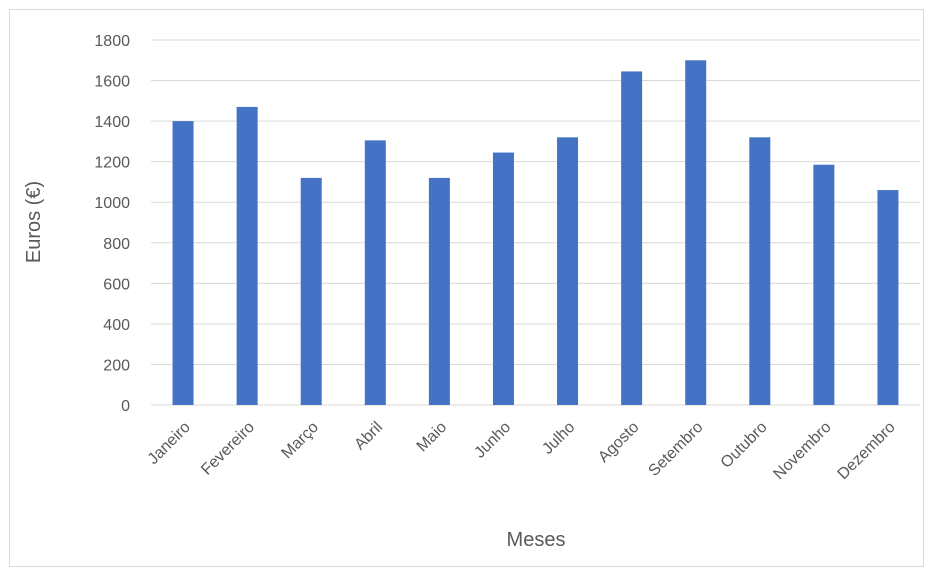  I want to click on y-axis-title: Euros (€), so click(34, 222).